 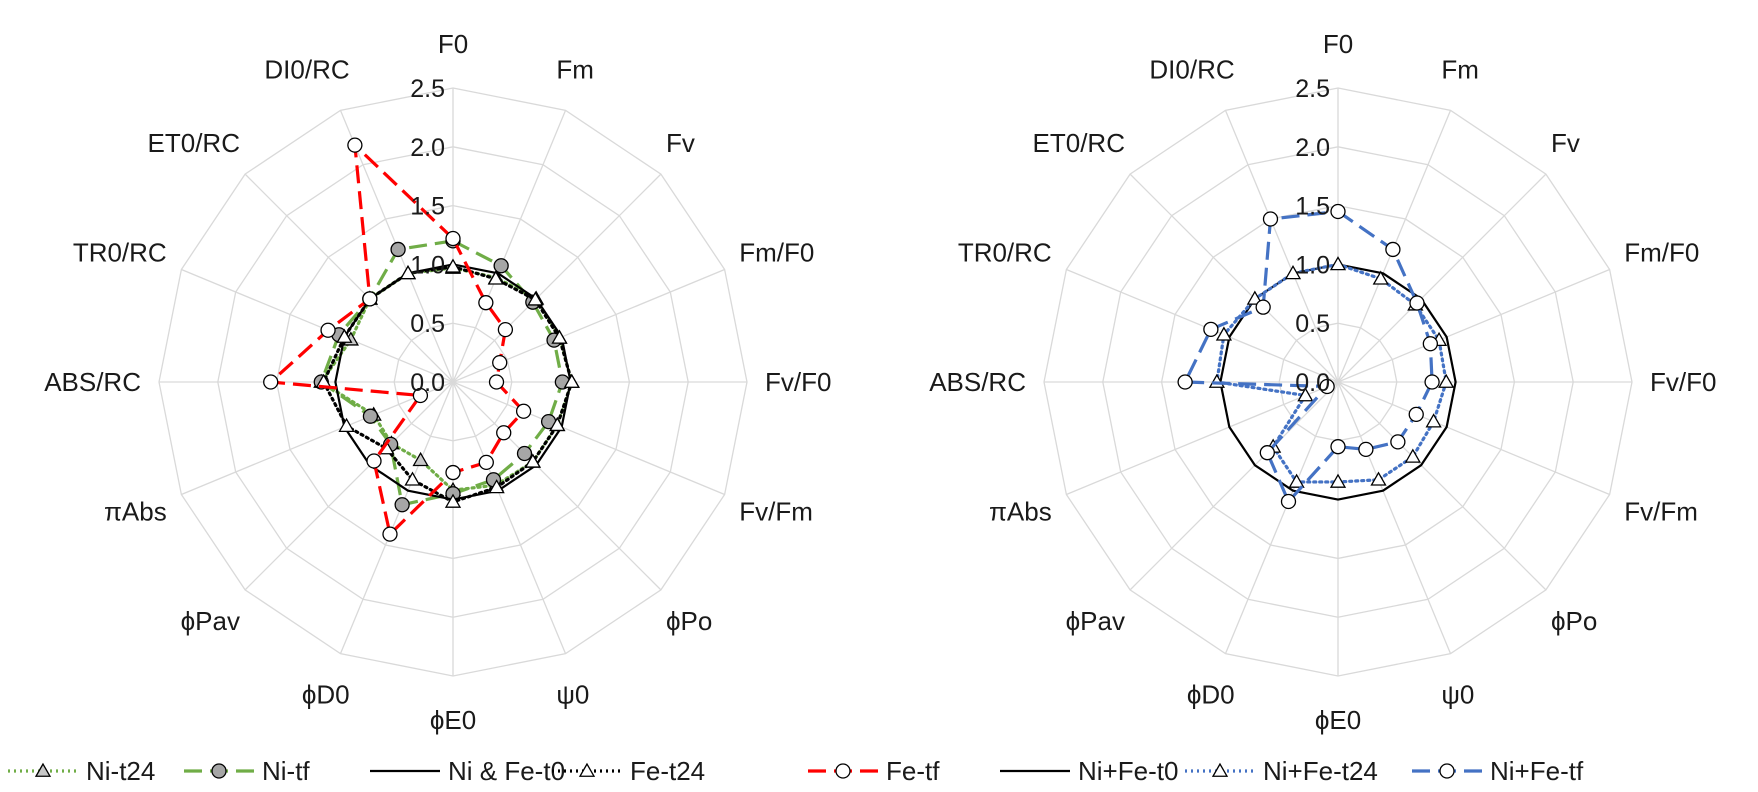 What do you see at coordinates (81, 771) in the screenshot?
I see `legend-item: Ni-t24` at bounding box center [81, 771].